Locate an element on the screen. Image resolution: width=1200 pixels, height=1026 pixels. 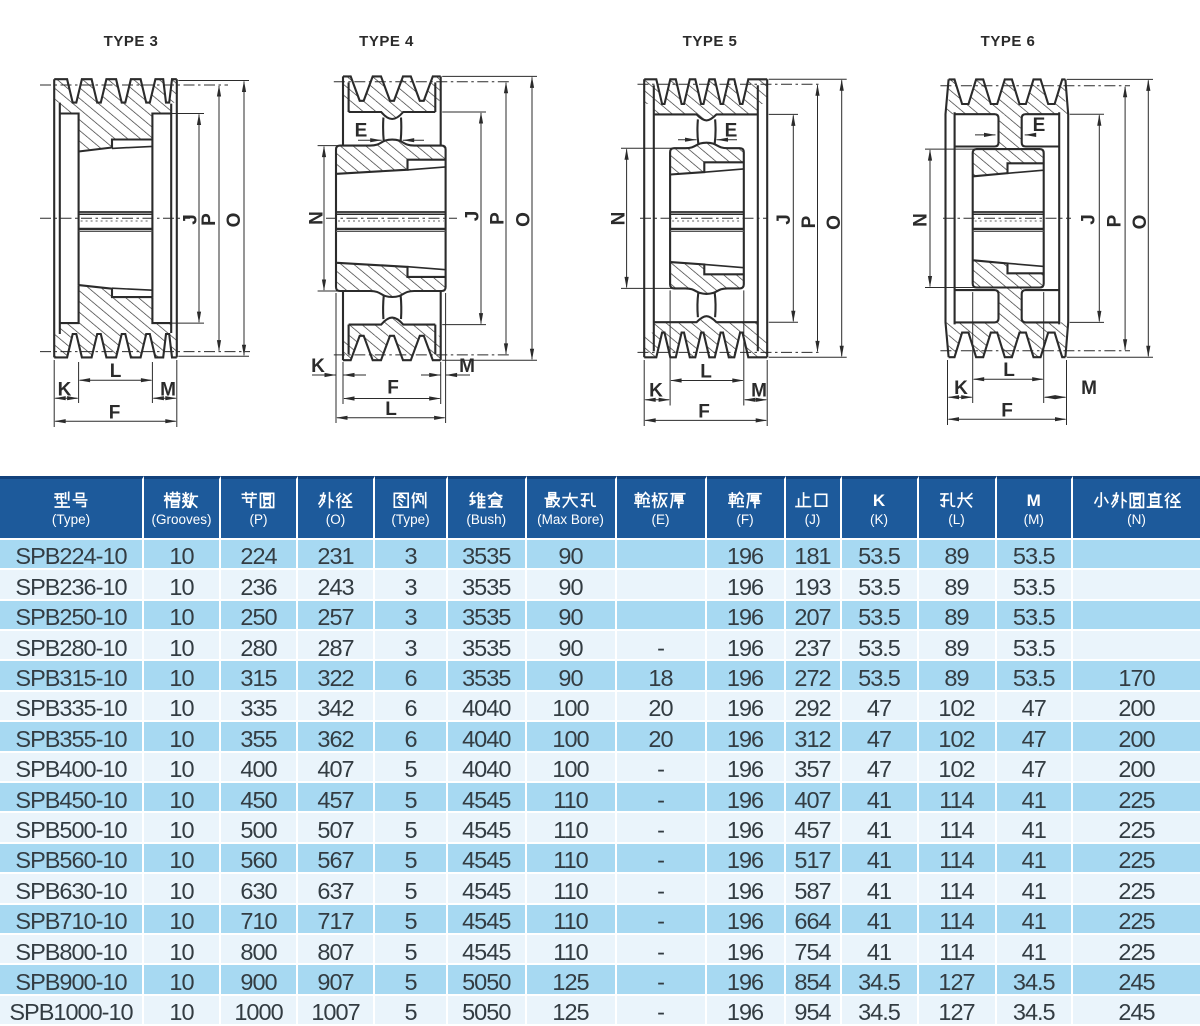
svg-text: TYPE 3 is located at coordinates (131, 41).